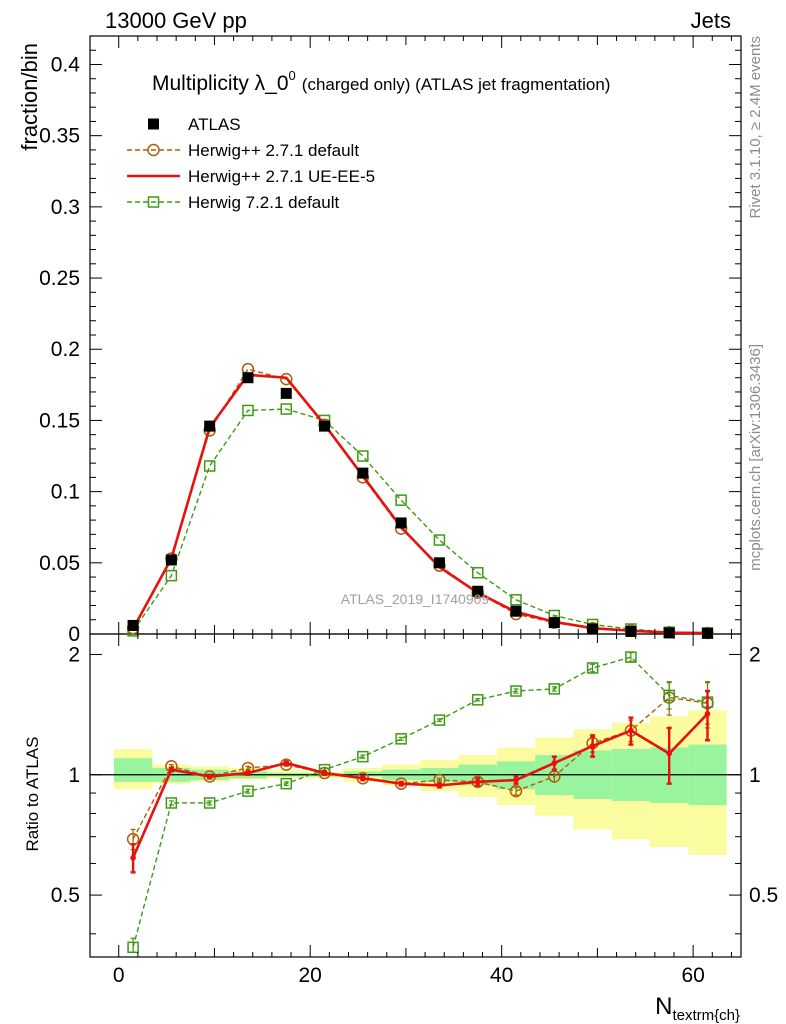  Describe the element at coordinates (263, 202) in the screenshot. I see `legend-label: Herwig 7.2.1 default` at that location.